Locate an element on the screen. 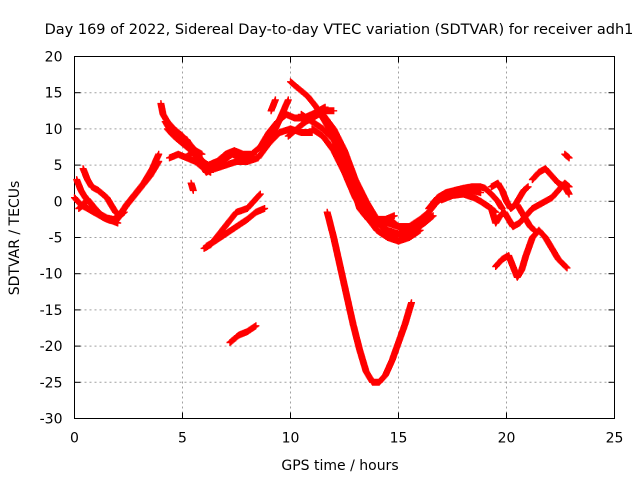 Image resolution: width=640 pixels, height=480 pixels. y-tick-label: 5 is located at coordinates (58, 166).